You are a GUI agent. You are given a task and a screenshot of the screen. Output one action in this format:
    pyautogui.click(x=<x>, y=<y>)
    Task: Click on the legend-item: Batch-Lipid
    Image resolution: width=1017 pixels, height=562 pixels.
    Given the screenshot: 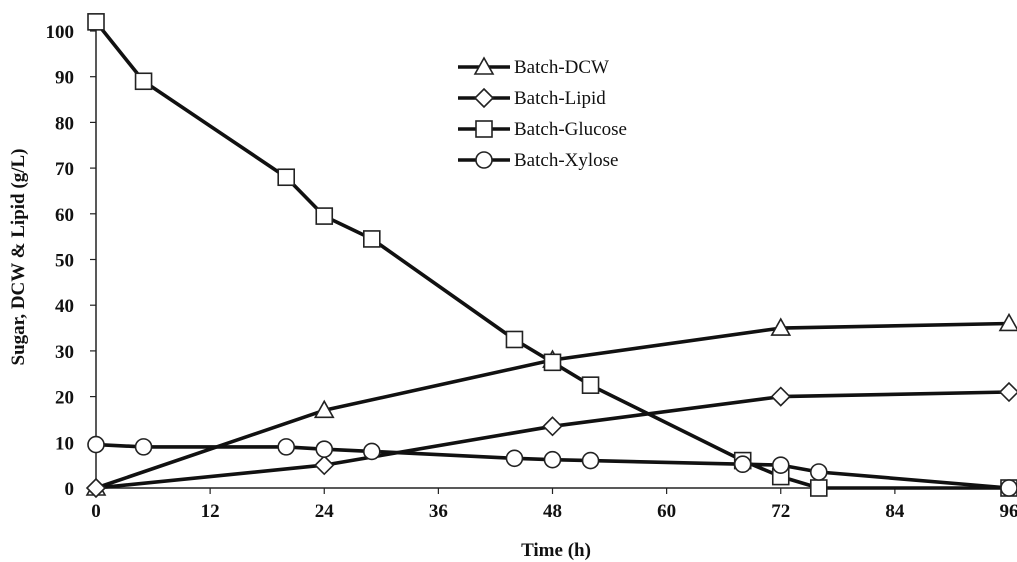 What is the action you would take?
    pyautogui.click(x=532, y=98)
    